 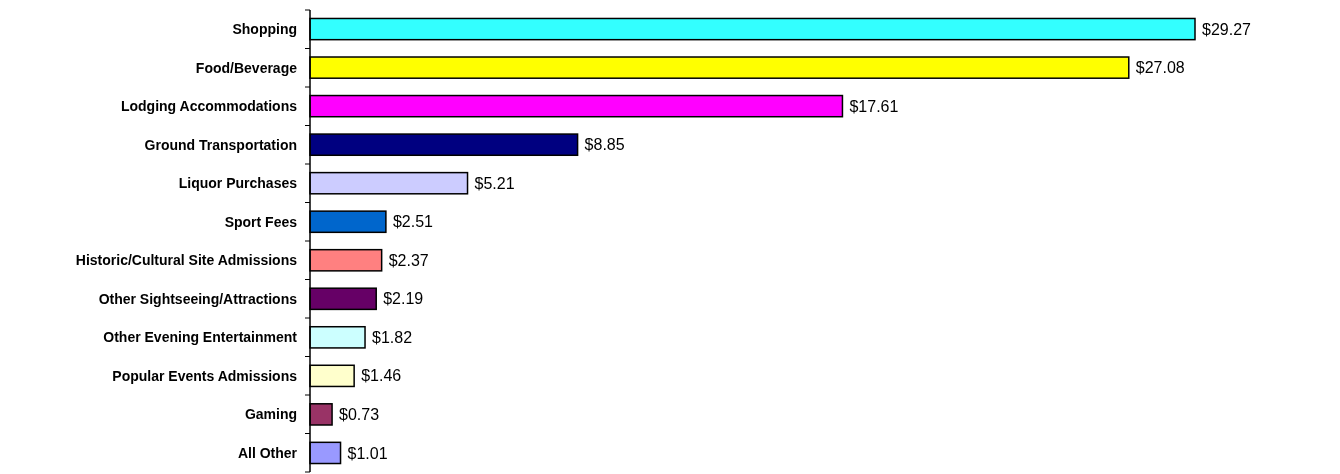 What do you see at coordinates (220, 144) in the screenshot?
I see `y-tick-label: Ground Transportation` at bounding box center [220, 144].